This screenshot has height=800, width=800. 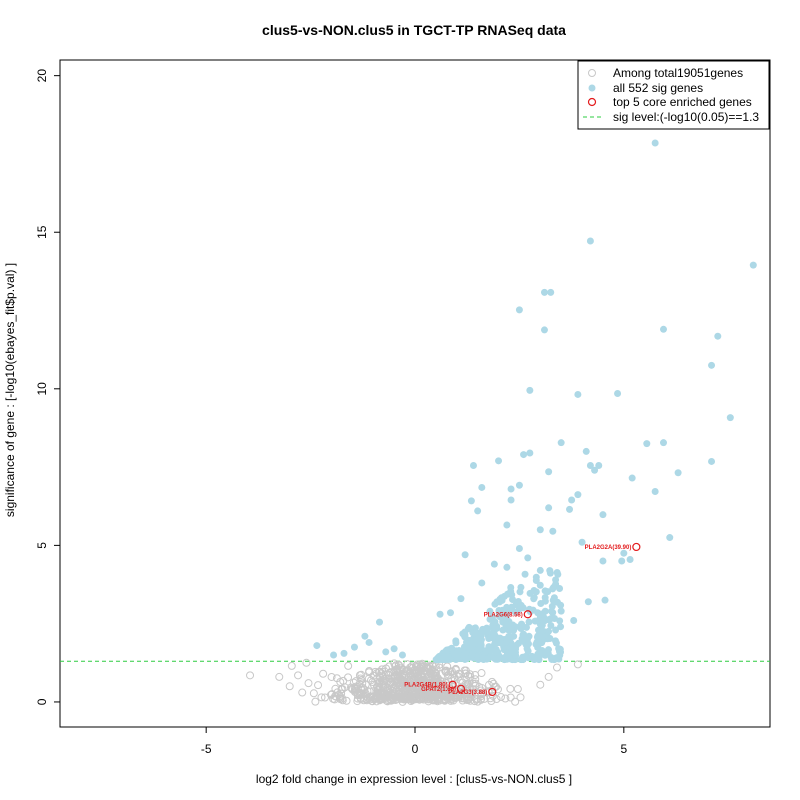 I want to click on x-tick-label: 0, so click(x=415, y=749).